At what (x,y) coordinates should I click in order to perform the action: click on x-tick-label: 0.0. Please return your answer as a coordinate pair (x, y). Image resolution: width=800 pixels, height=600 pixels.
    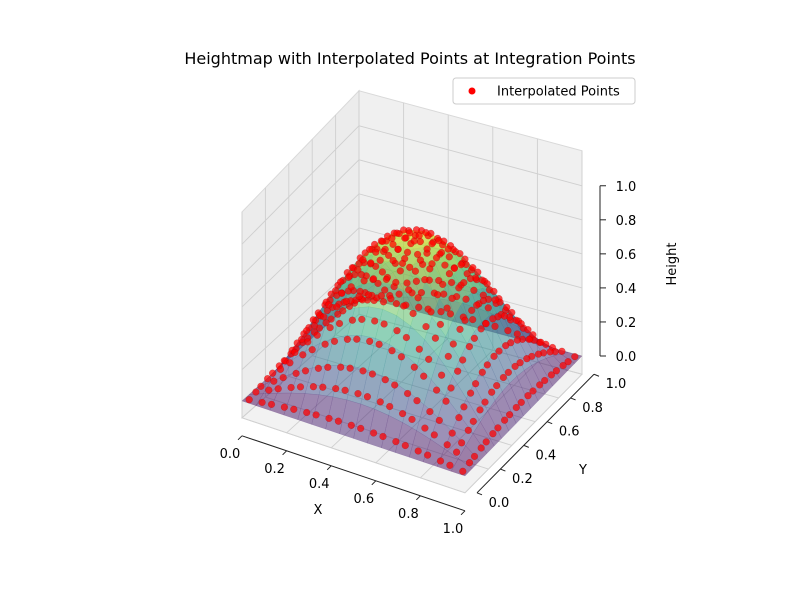
    Looking at the image, I should click on (230, 454).